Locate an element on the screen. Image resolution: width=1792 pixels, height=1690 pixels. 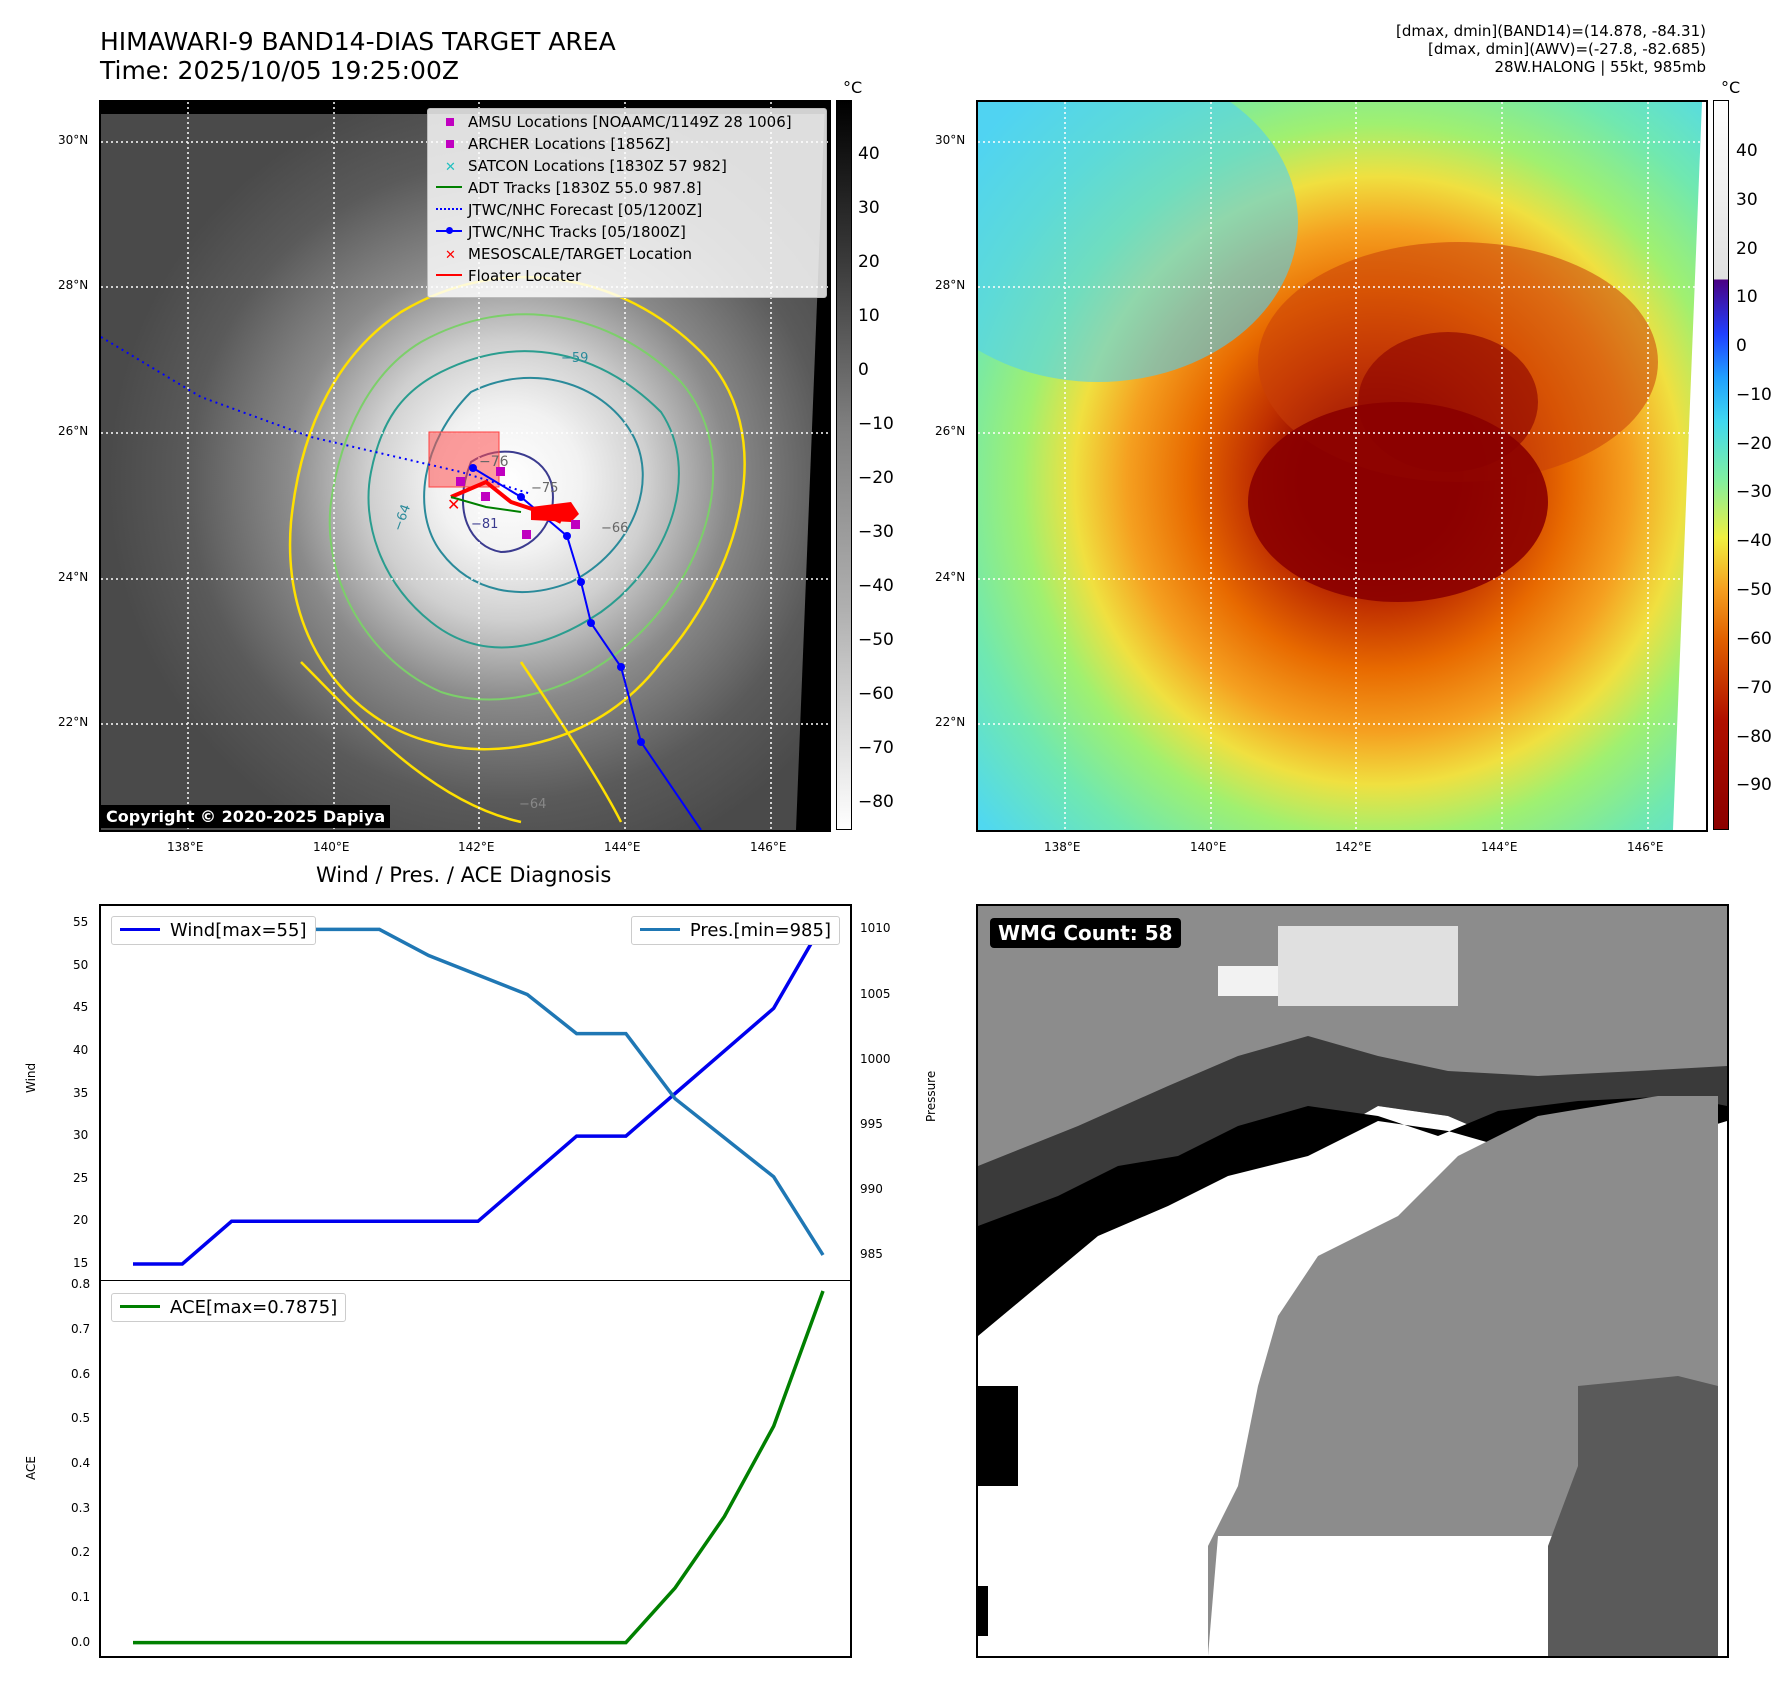
contour-label: −81 is located at coordinates (484, 524).